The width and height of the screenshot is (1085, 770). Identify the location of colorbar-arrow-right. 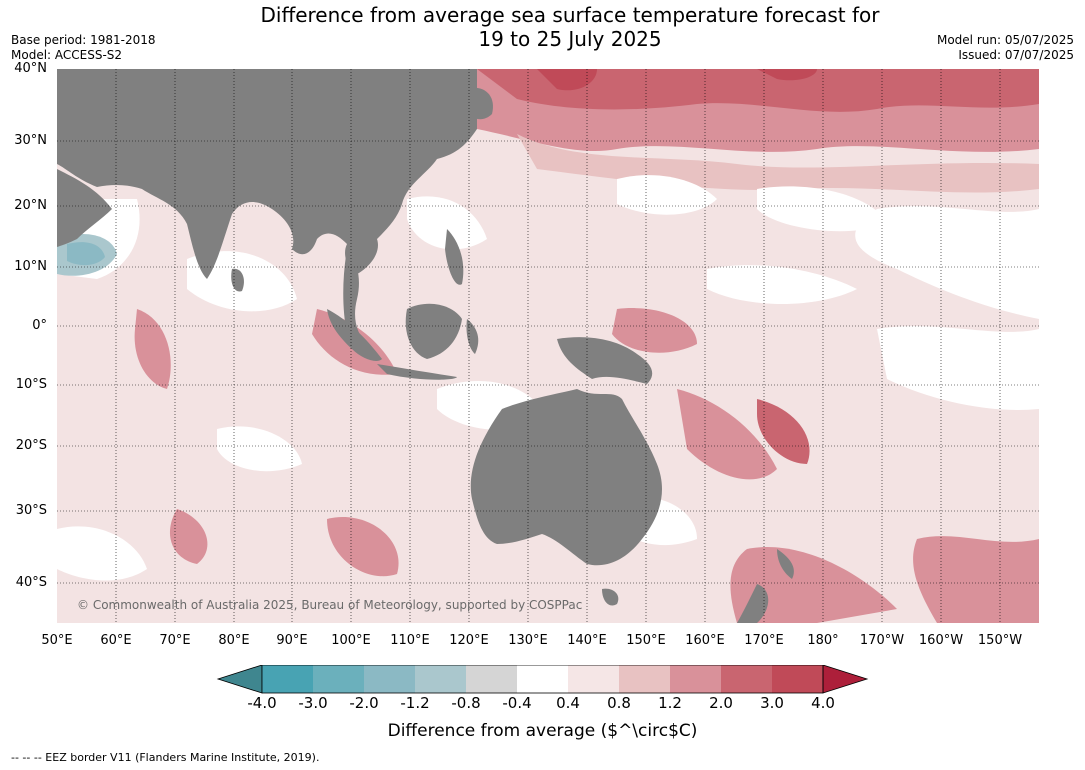
(845, 679).